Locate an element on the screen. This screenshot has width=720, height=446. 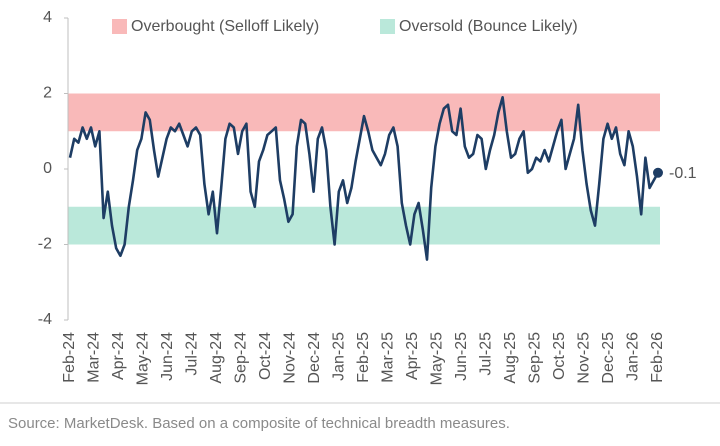
x-tick-label: Apr-24 is located at coordinates (118, 356).